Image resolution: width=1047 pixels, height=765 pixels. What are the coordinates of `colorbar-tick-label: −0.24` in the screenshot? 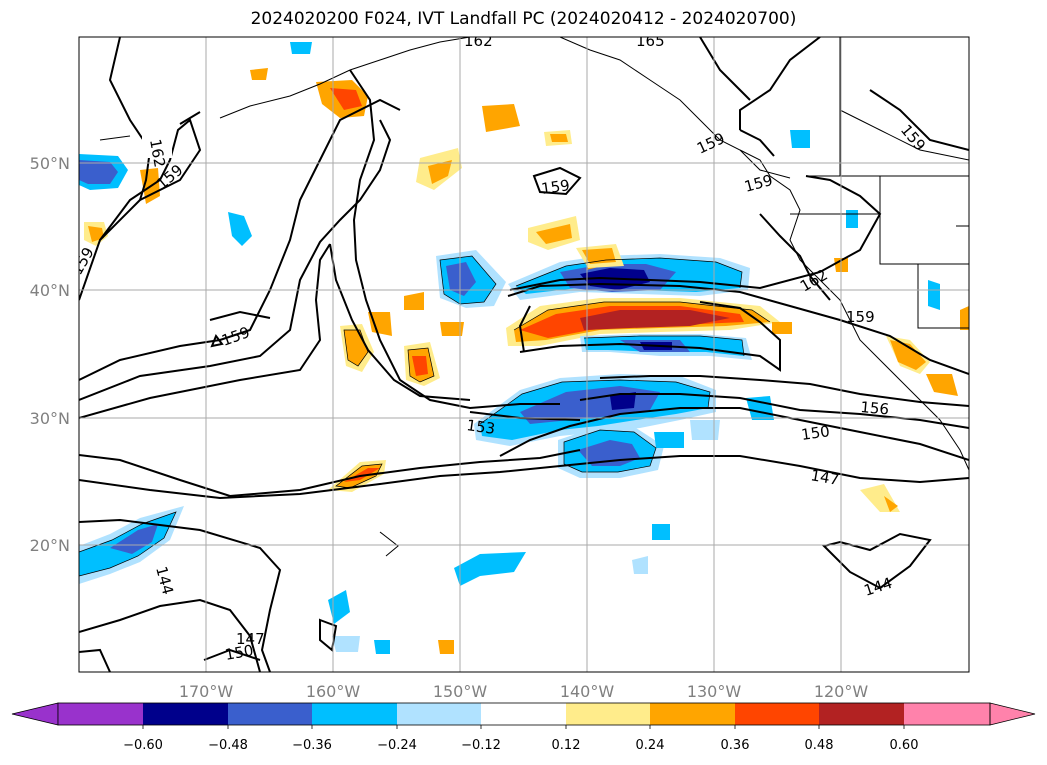 It's located at (397, 745).